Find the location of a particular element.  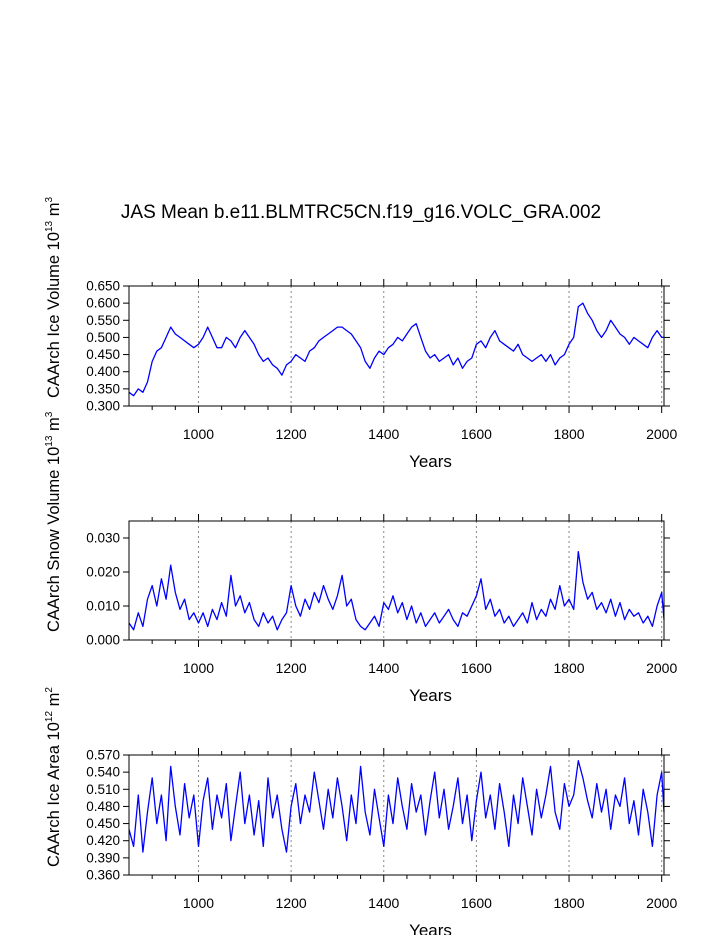

snow-volume-ylabel-exp: 13 is located at coordinates (49, 441).